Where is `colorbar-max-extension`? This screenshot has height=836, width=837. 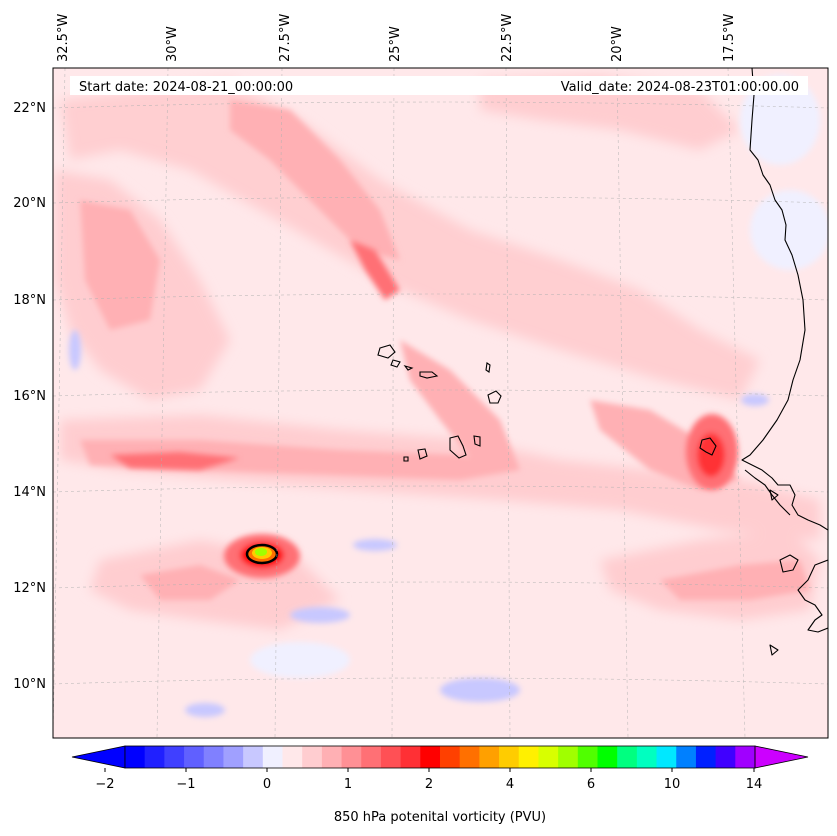 colorbar-max-extension is located at coordinates (781, 757).